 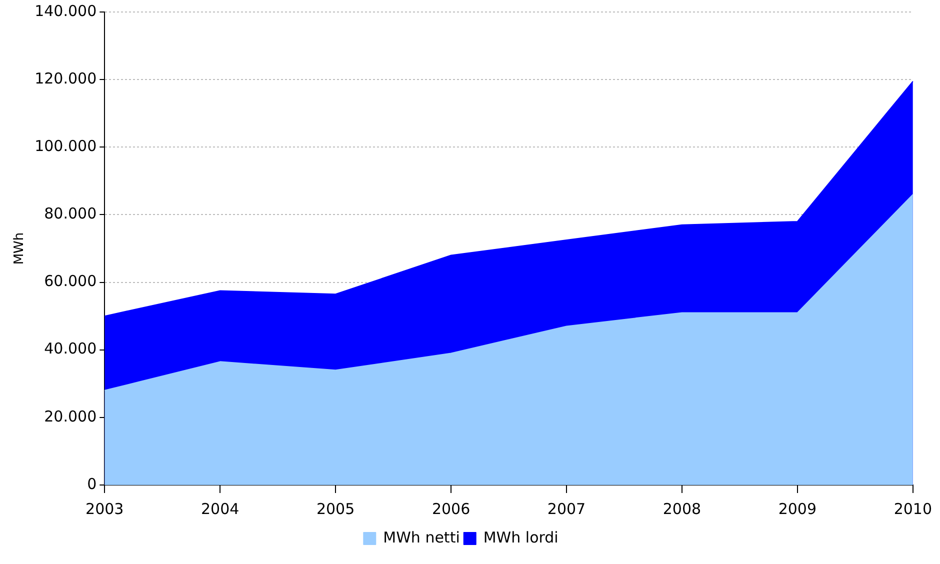 What do you see at coordinates (566, 509) in the screenshot?
I see `x-tick-label: 2007` at bounding box center [566, 509].